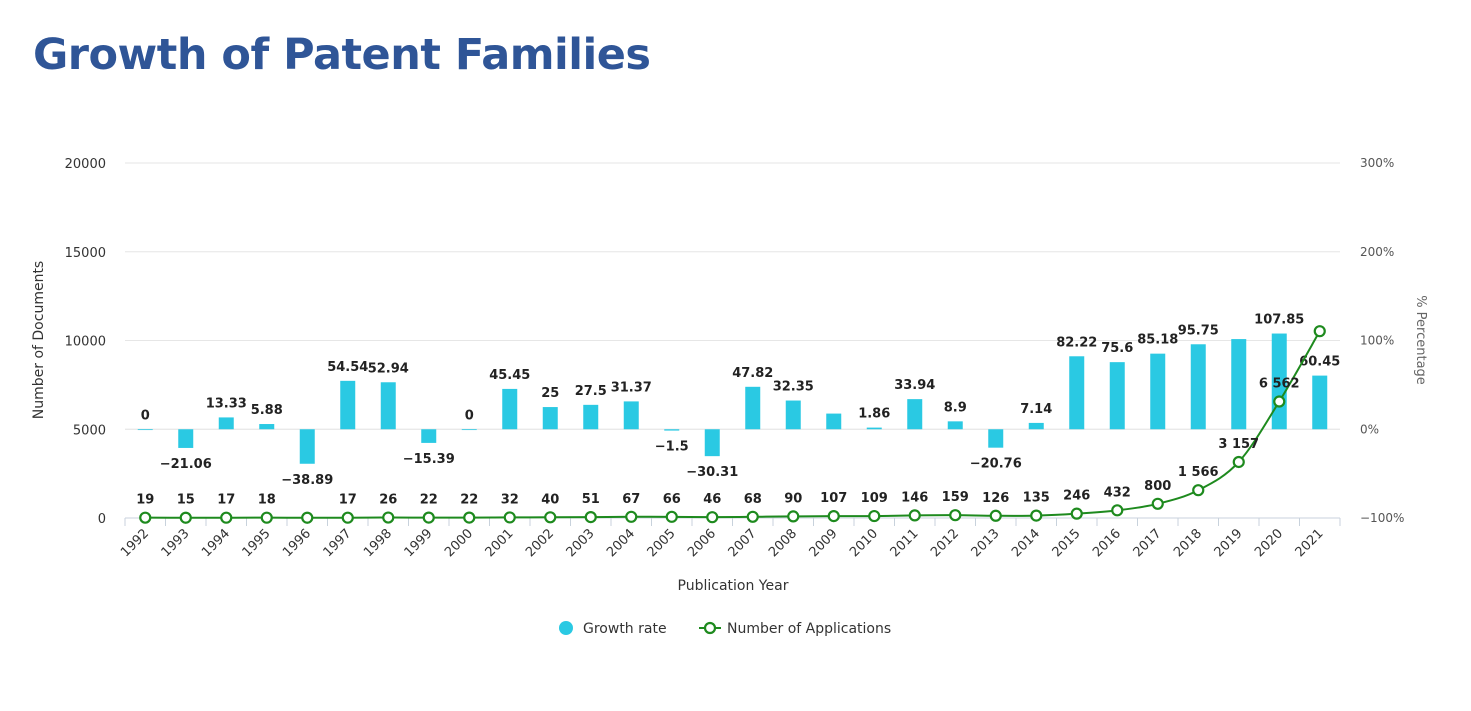 The height and width of the screenshot is (711, 1471). Describe the element at coordinates (824, 543) in the screenshot. I see `x-tick-label: 2009` at that location.